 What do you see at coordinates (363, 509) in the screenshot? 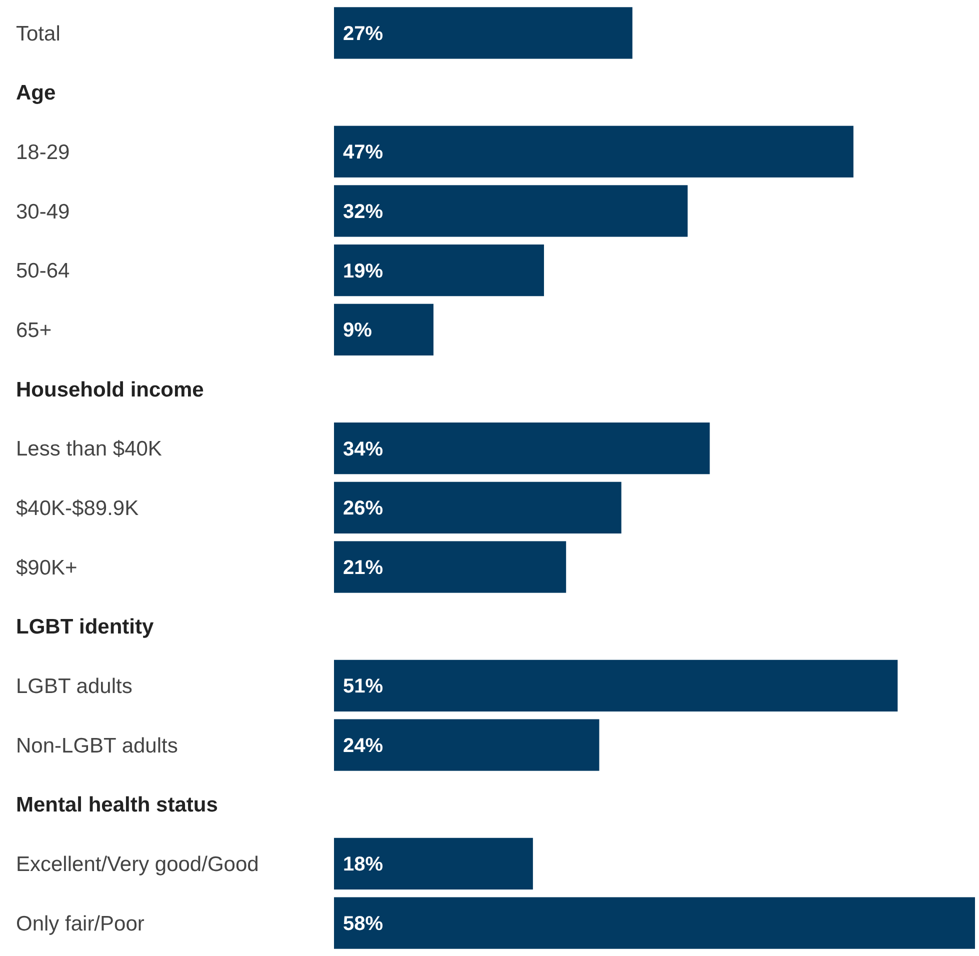
I see `data-label: 26%` at bounding box center [363, 509].